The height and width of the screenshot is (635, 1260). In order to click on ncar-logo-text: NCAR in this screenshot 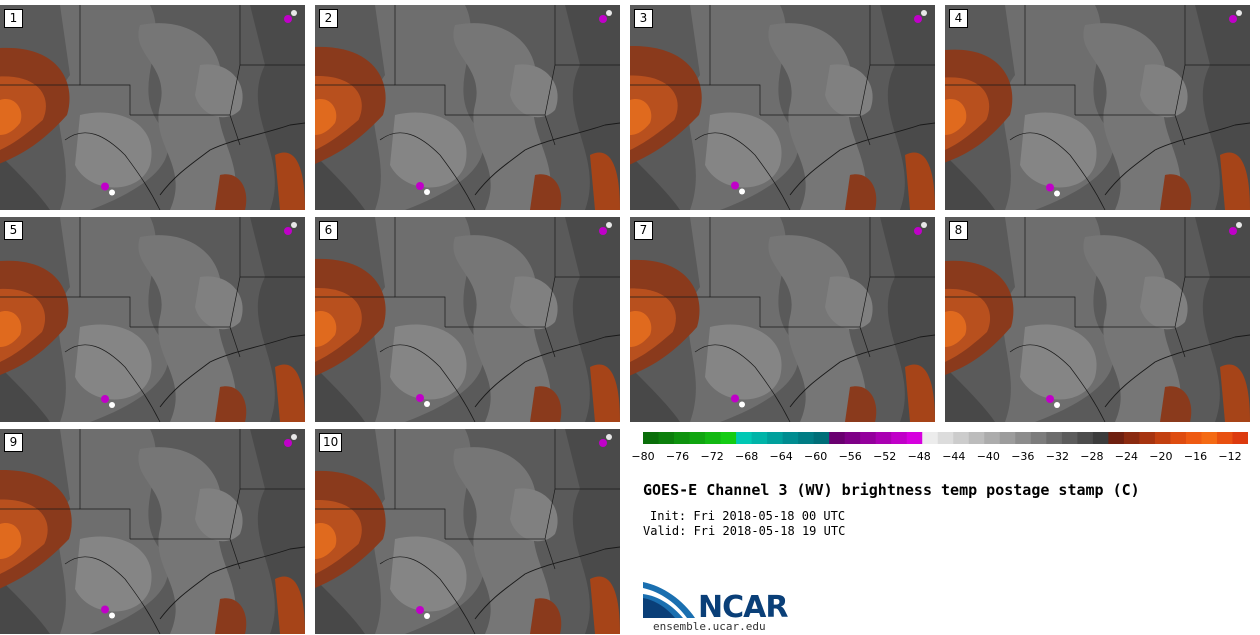, I will do `click(743, 607)`.